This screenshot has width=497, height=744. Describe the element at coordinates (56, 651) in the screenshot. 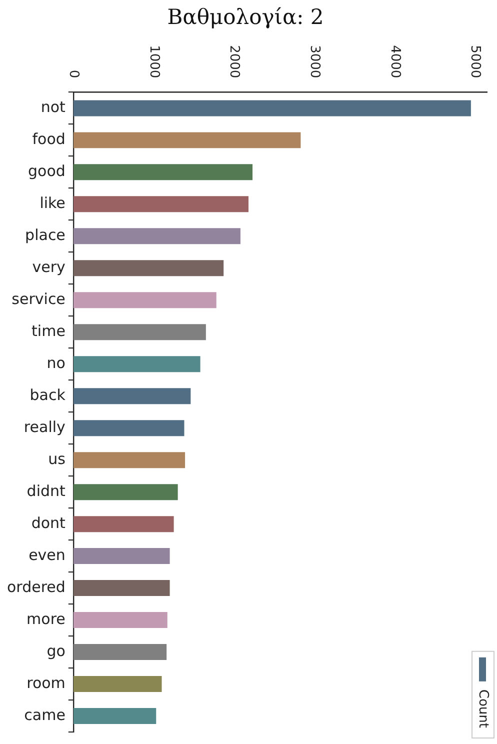

I see `y-tick-label: go` at that location.